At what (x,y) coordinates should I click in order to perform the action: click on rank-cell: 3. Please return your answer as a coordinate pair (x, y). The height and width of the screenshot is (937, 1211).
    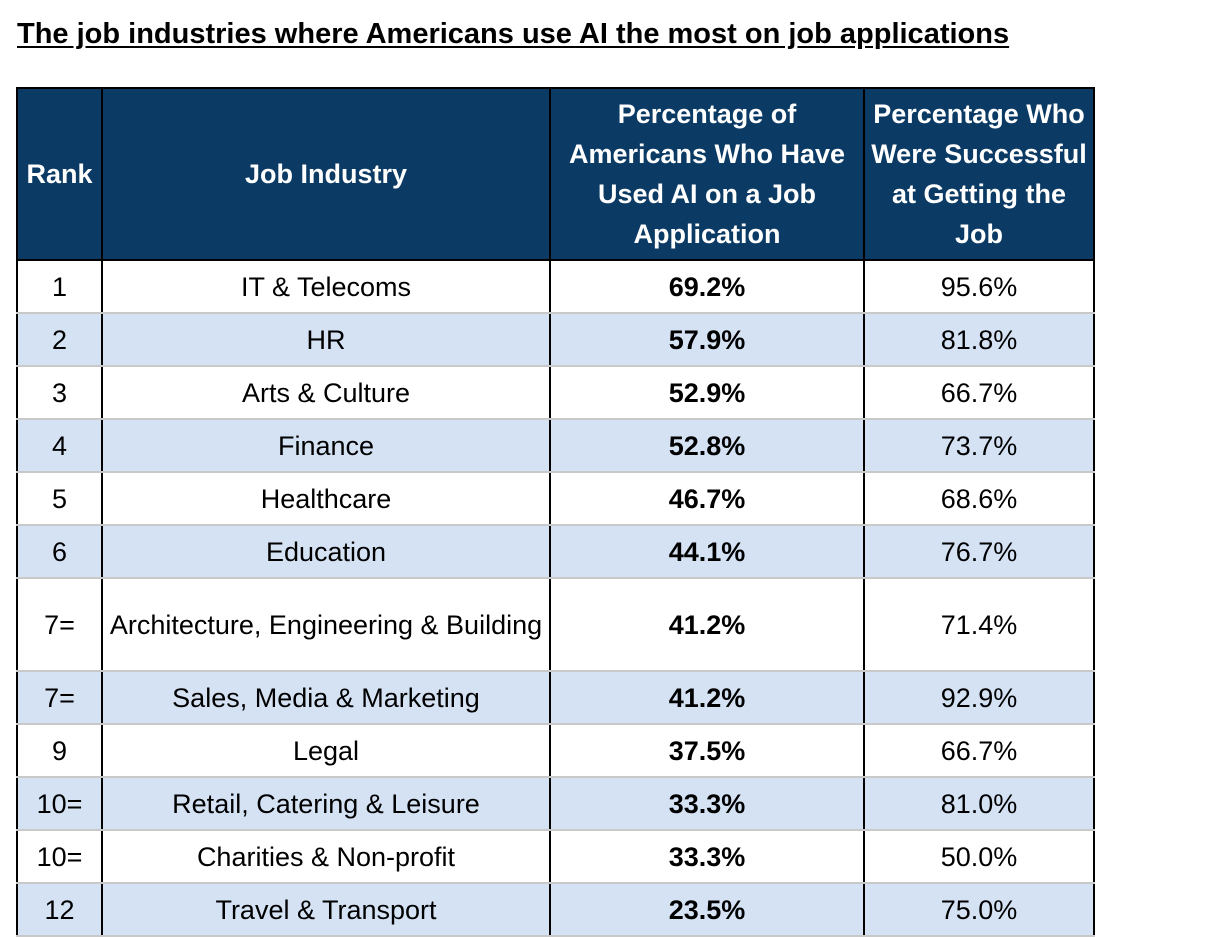
    Looking at the image, I should click on (59, 392).